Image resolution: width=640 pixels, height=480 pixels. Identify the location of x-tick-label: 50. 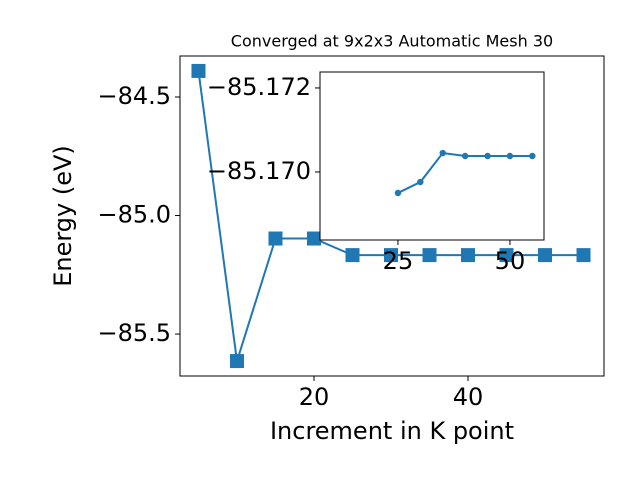
(510, 261).